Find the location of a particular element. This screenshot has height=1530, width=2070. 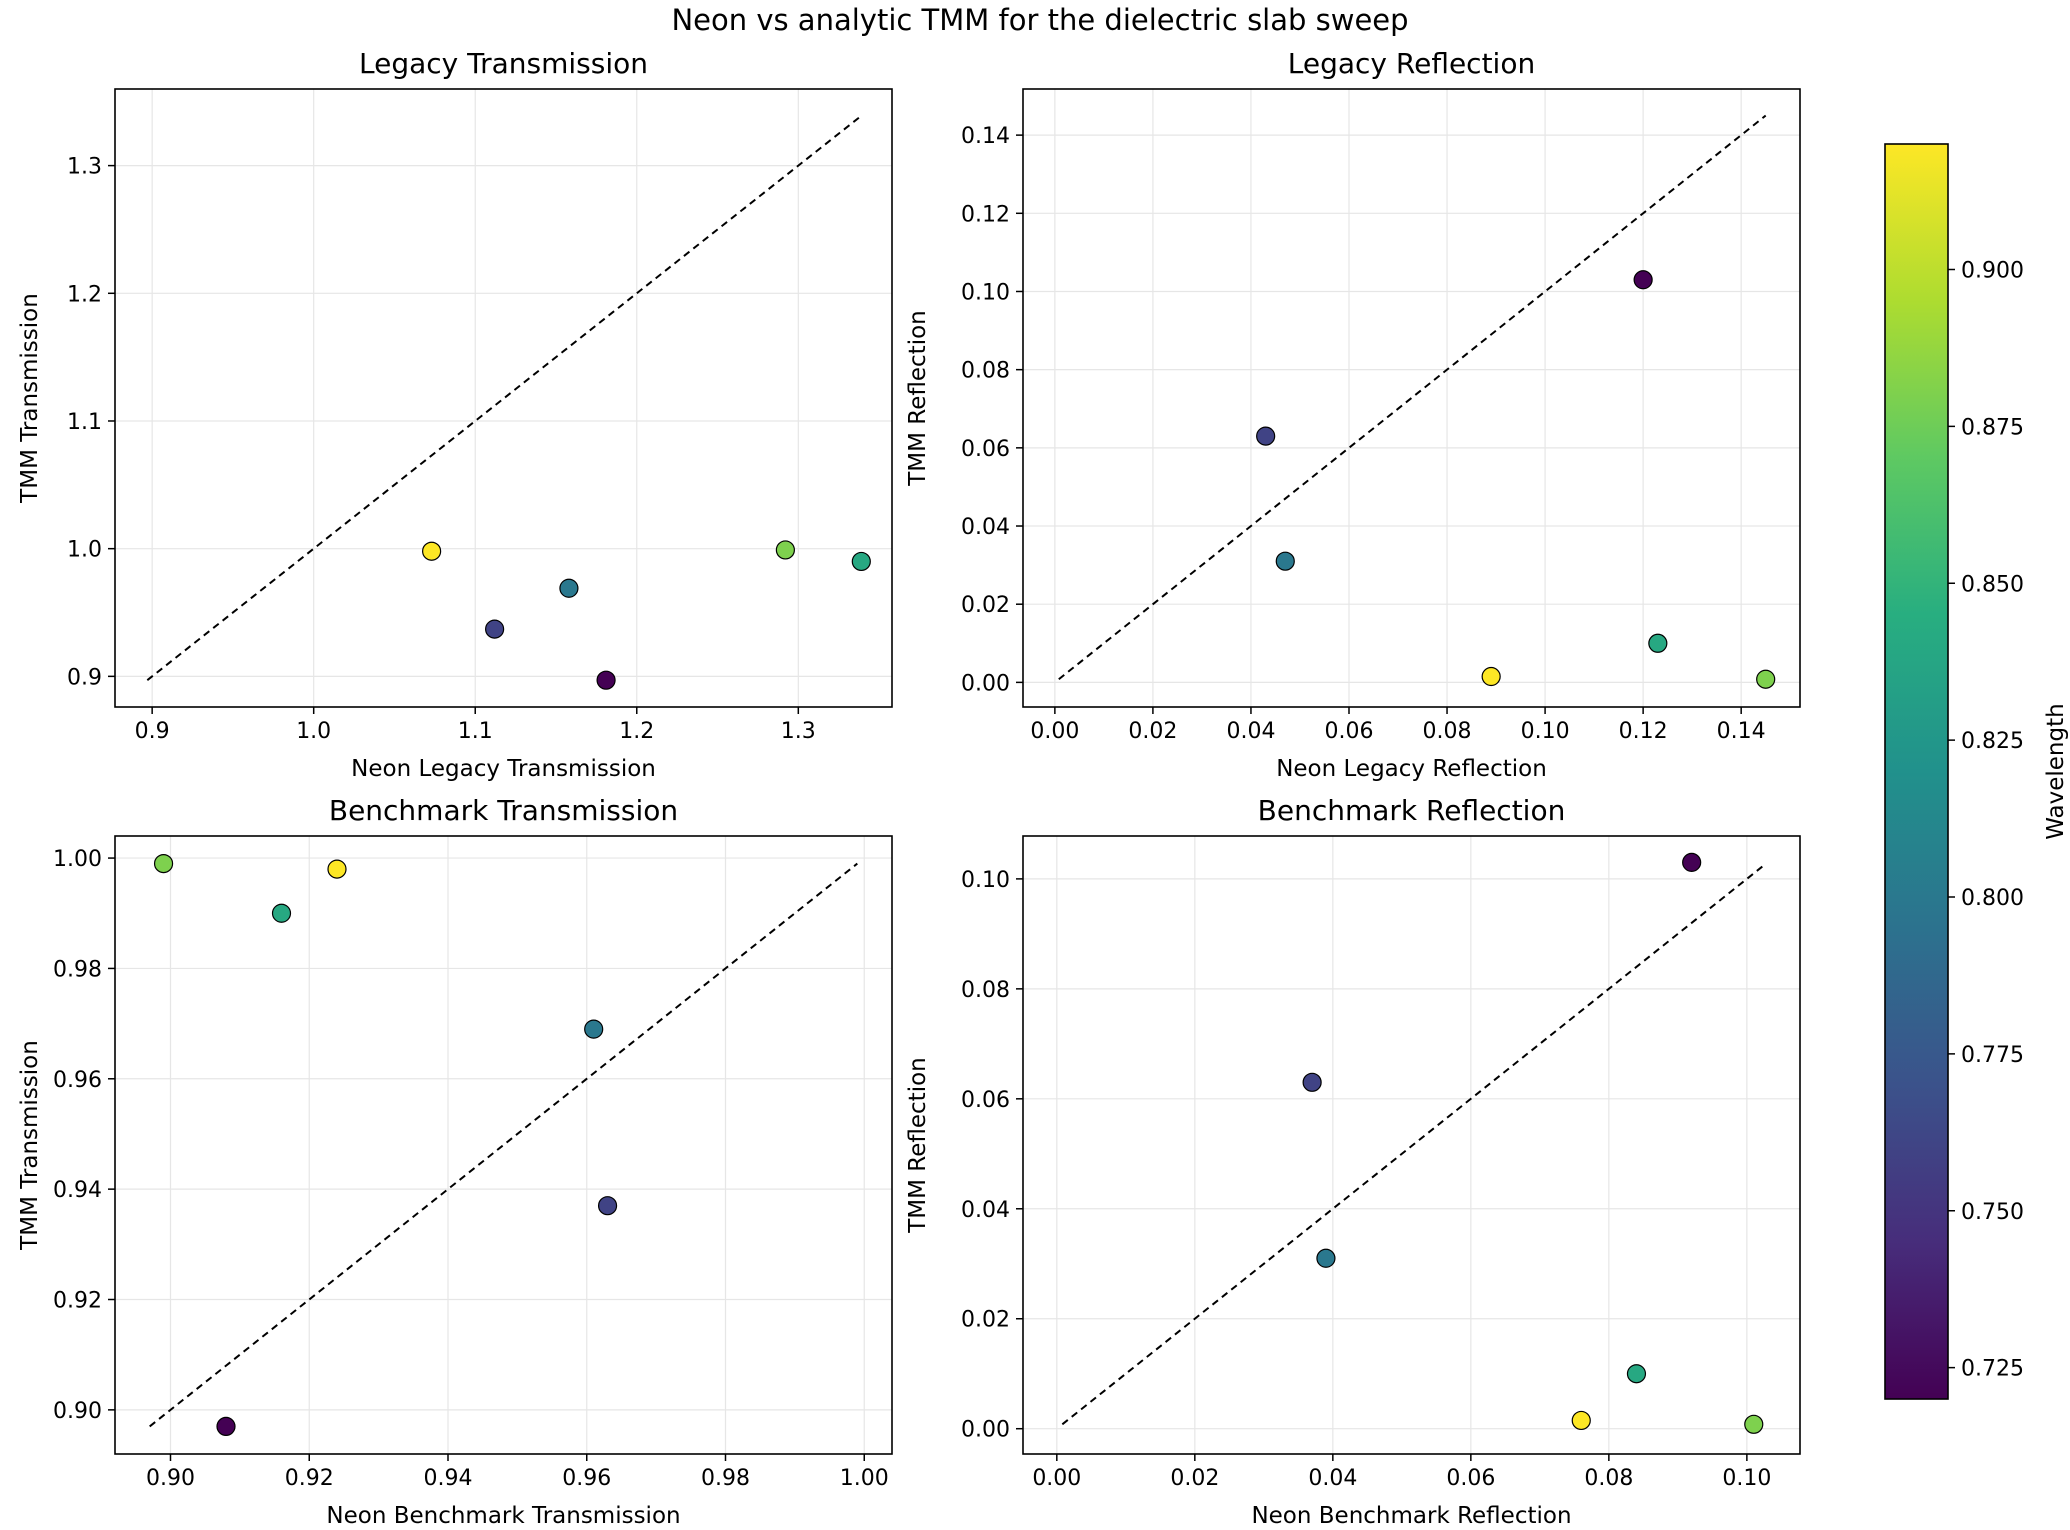

x-axis-label: Neon Benchmark Transmission is located at coordinates (503, 1516).